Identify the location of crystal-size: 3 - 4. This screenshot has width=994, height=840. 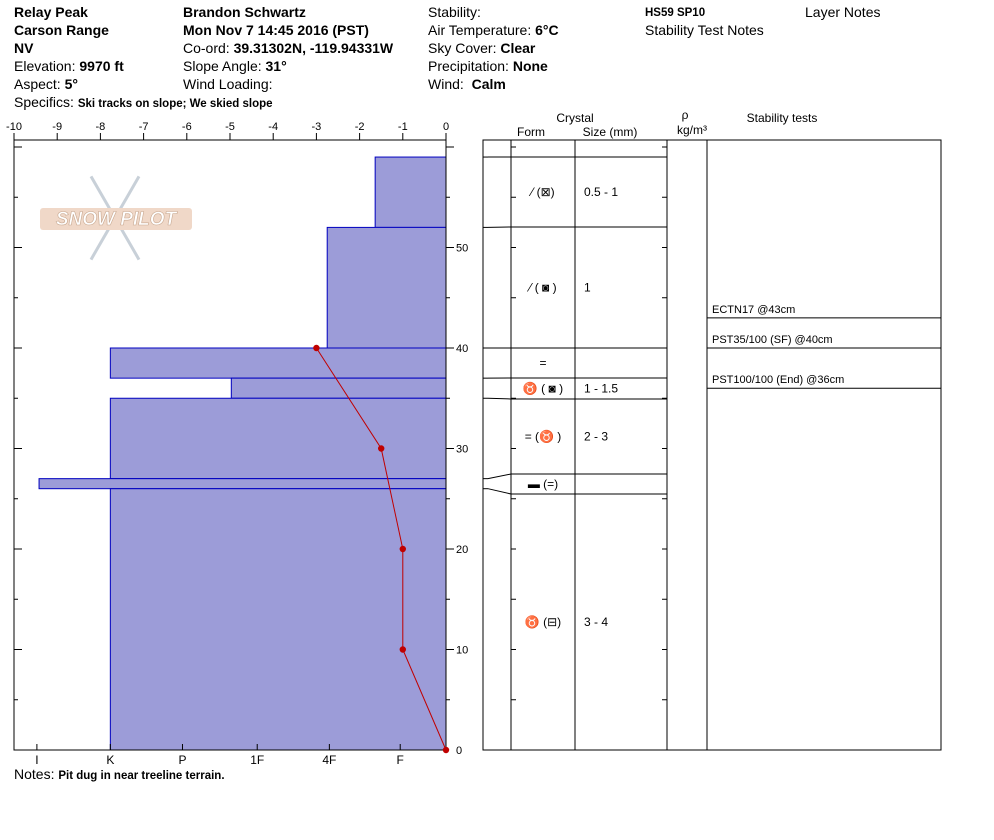
(596, 622).